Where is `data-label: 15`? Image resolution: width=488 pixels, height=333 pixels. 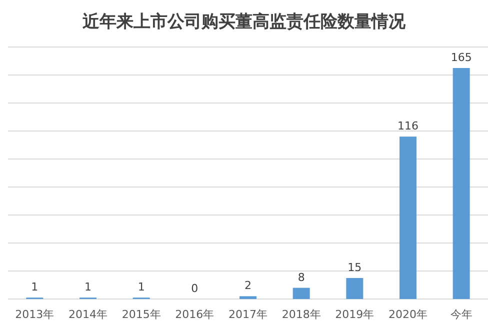 data-label: 15 is located at coordinates (355, 267).